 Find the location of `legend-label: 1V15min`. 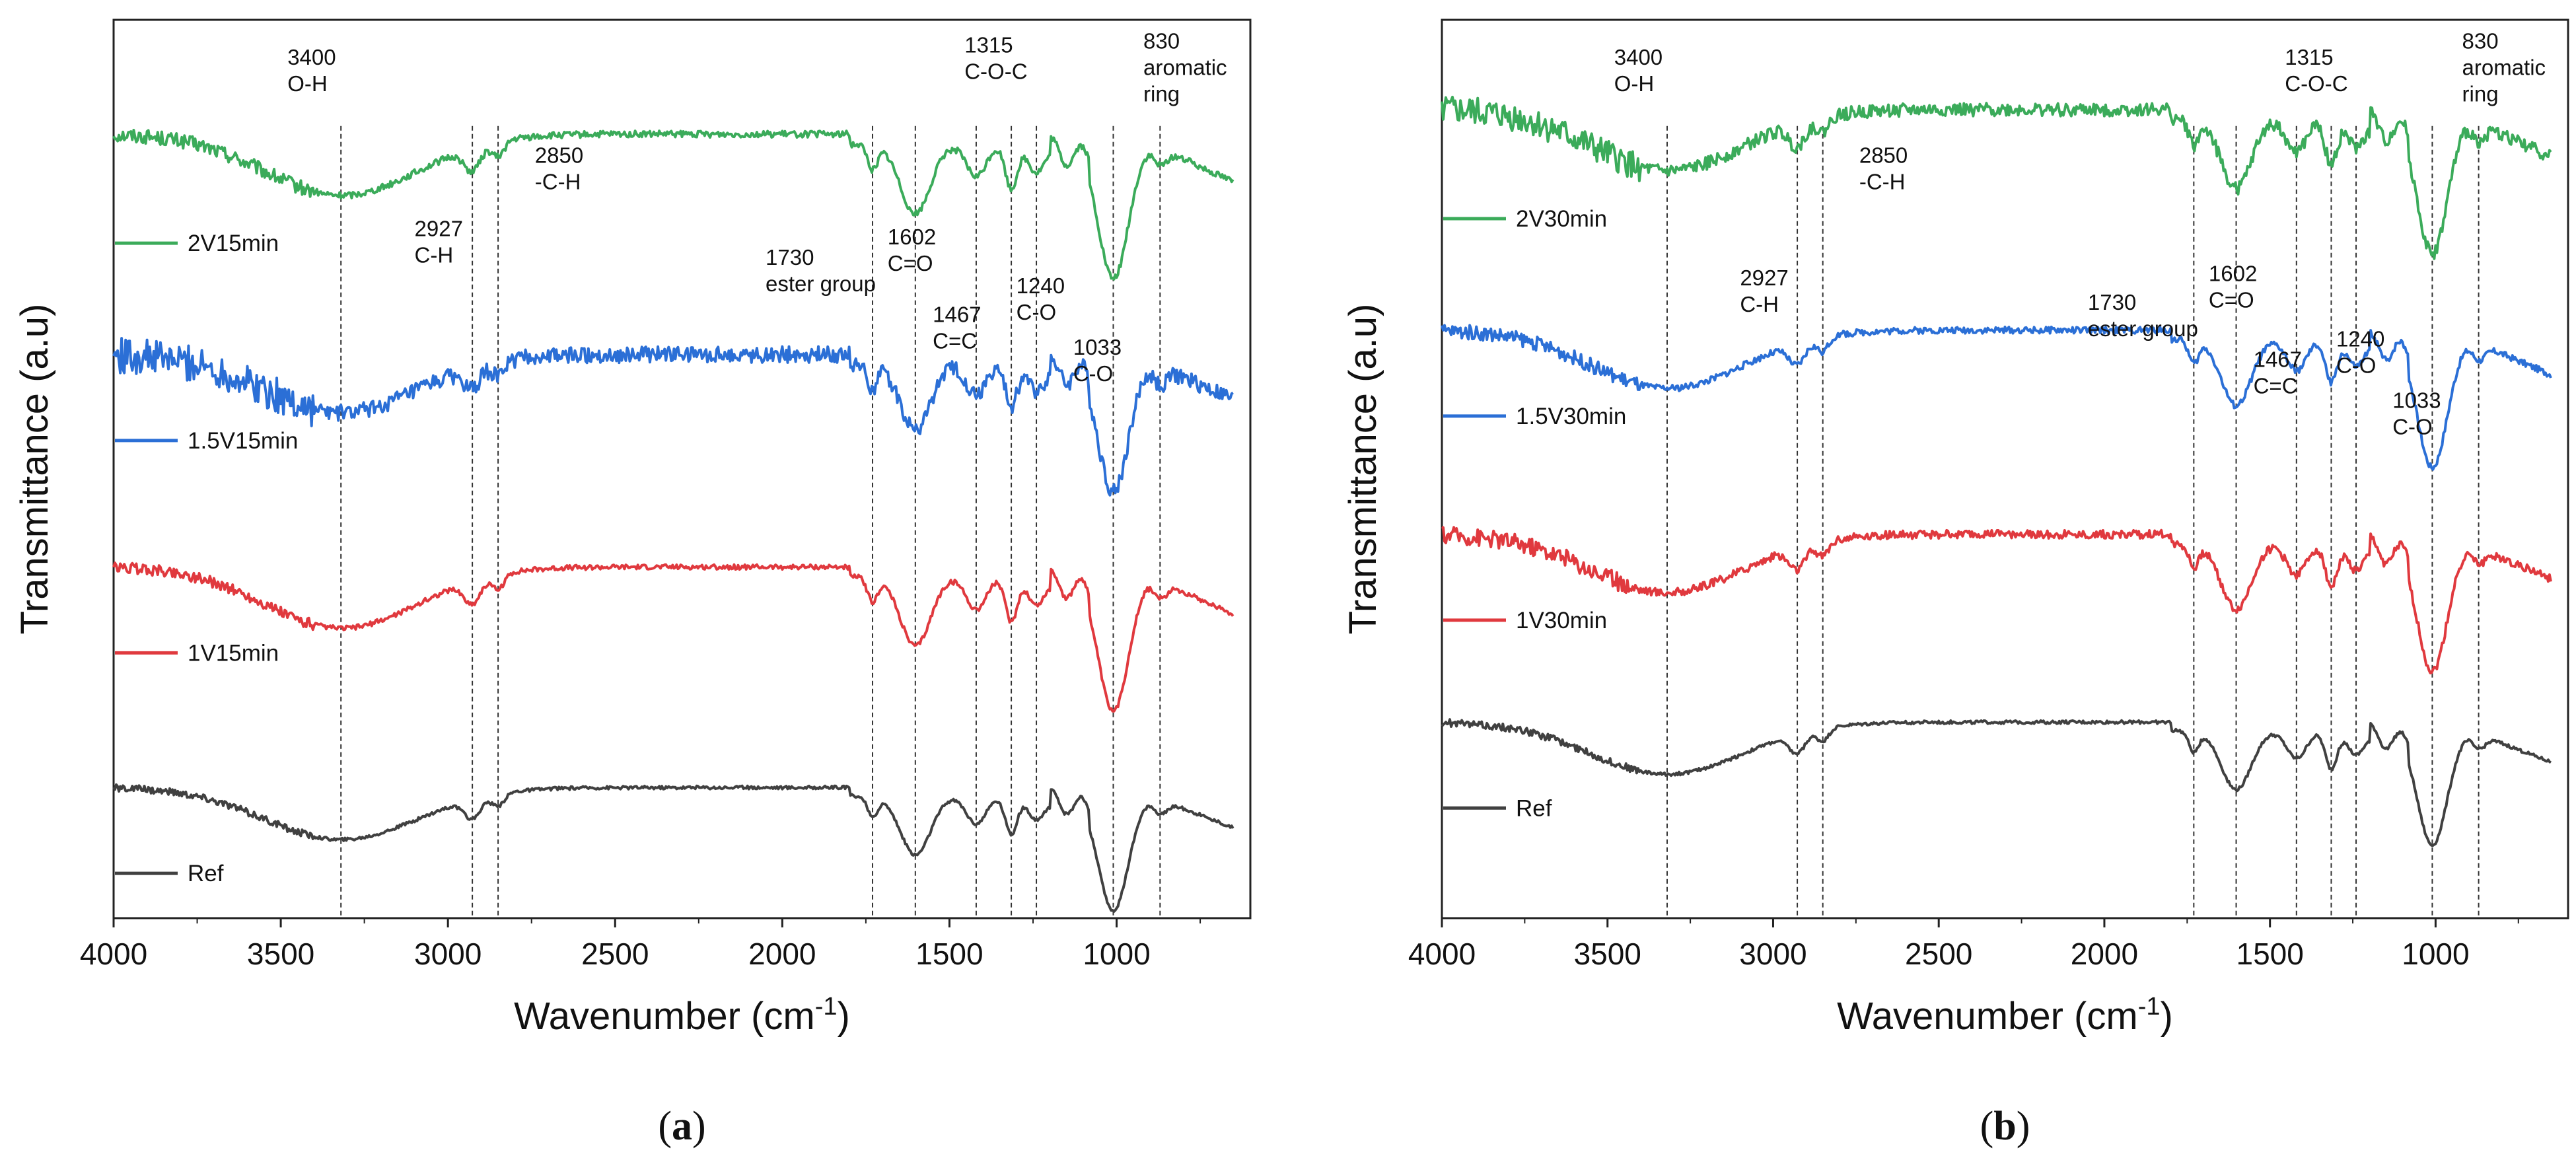

legend-label: 1V15min is located at coordinates (234, 653).